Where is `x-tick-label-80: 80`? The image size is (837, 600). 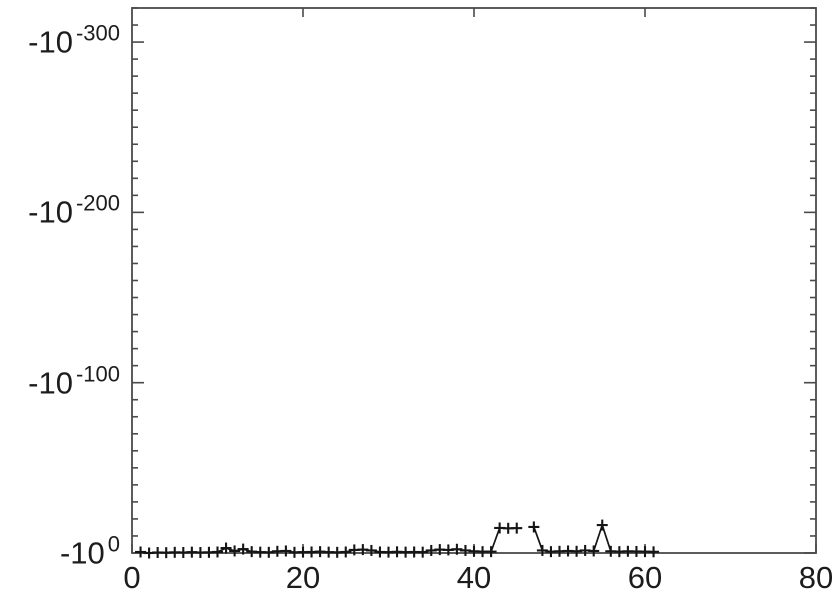
x-tick-label-80: 80 is located at coordinates (816, 577).